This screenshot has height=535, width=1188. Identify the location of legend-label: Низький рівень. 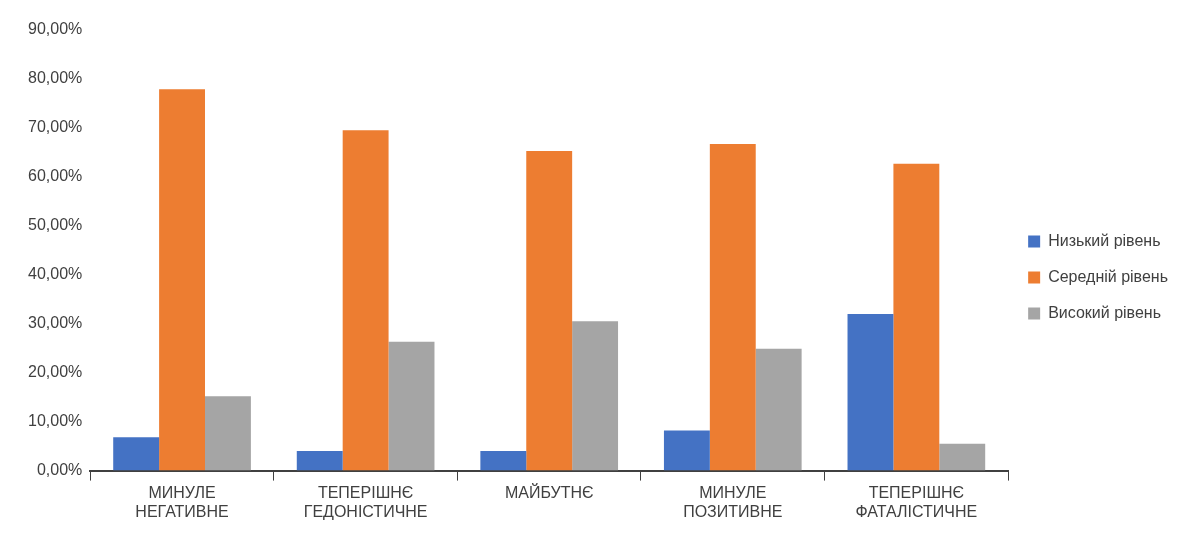
(1104, 240).